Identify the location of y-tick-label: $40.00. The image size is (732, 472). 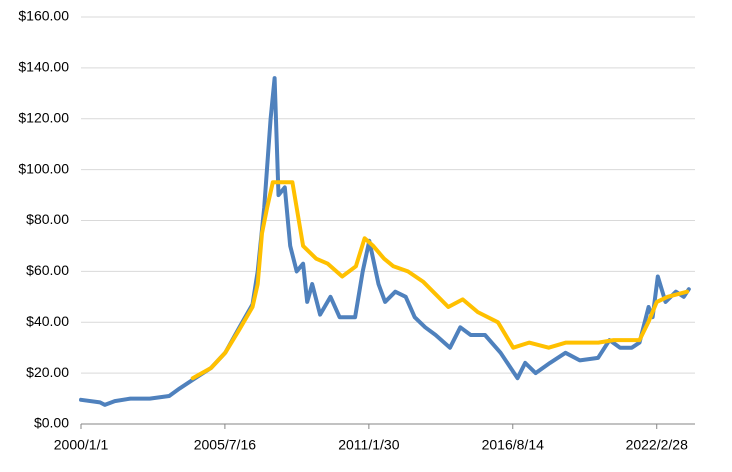
(47, 321).